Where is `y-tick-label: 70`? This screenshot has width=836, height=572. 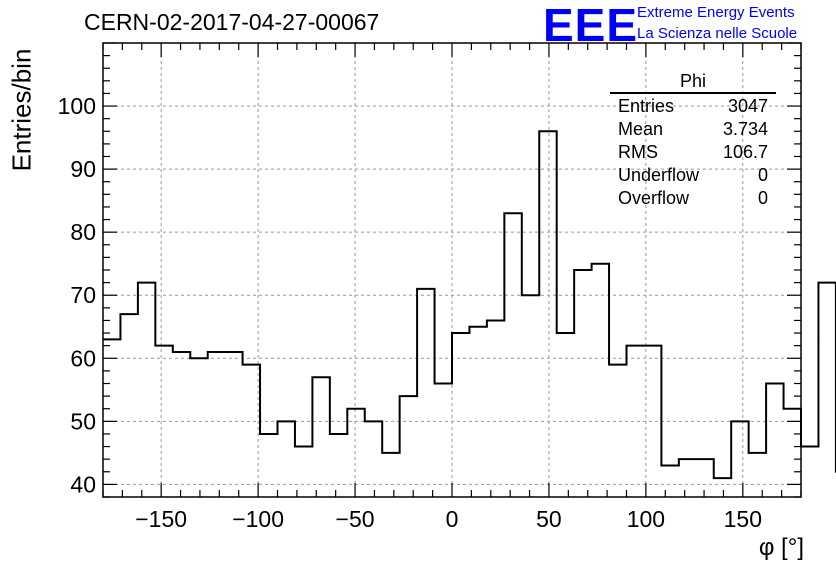 y-tick-label: 70 is located at coordinates (83, 295).